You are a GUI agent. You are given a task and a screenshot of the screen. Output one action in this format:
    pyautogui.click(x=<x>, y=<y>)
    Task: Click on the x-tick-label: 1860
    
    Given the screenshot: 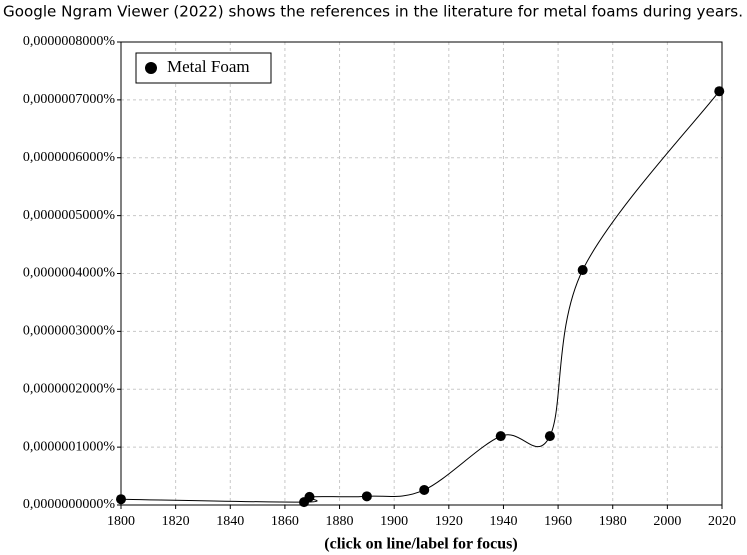 What is the action you would take?
    pyautogui.click(x=285, y=521)
    